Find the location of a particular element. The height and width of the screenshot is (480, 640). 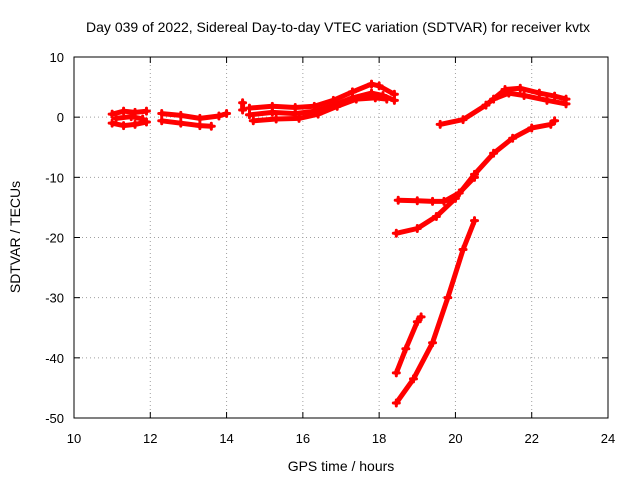

series-arc-2b is located at coordinates (186, 123).